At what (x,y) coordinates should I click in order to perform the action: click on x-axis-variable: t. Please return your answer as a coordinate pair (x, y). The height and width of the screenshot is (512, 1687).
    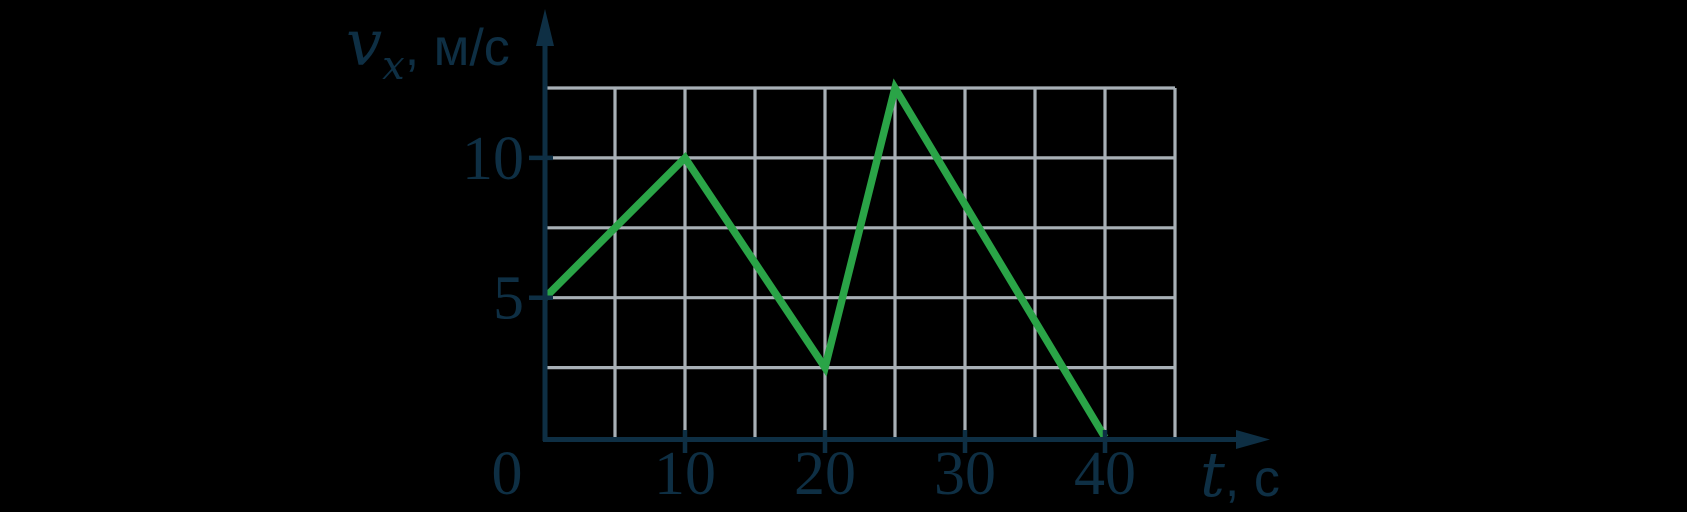
    Looking at the image, I should click on (1212, 474).